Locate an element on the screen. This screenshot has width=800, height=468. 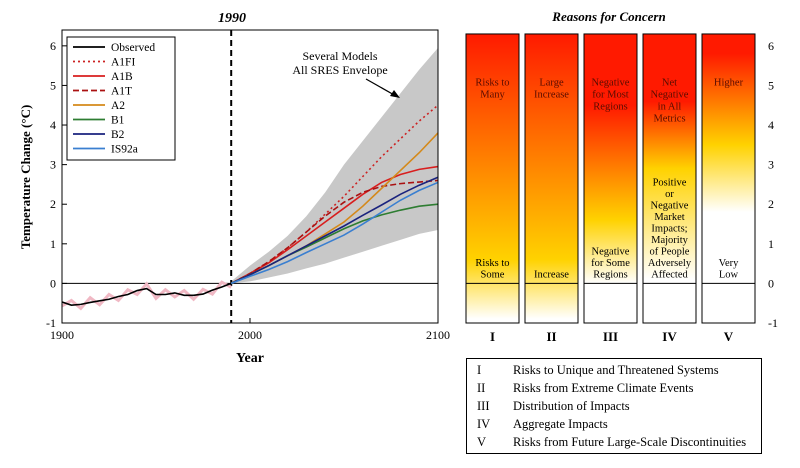
concern-bar-V is located at coordinates (728, 178).